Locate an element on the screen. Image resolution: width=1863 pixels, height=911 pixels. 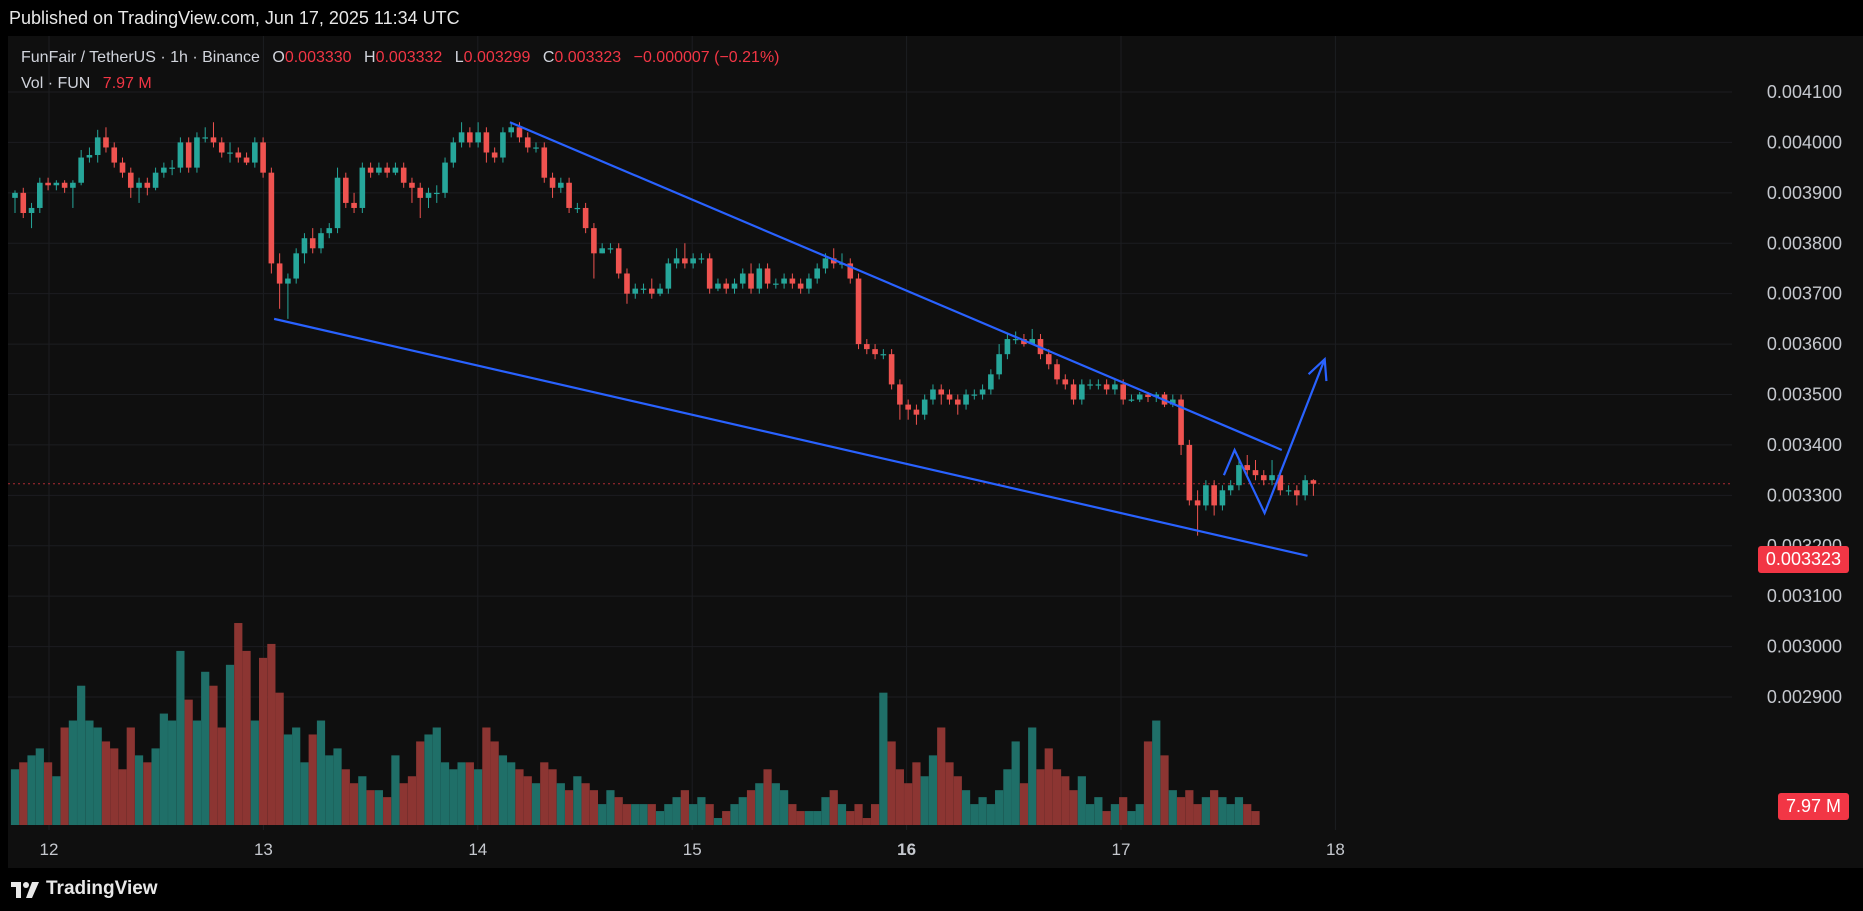
brand-name: TradingView is located at coordinates (102, 888).